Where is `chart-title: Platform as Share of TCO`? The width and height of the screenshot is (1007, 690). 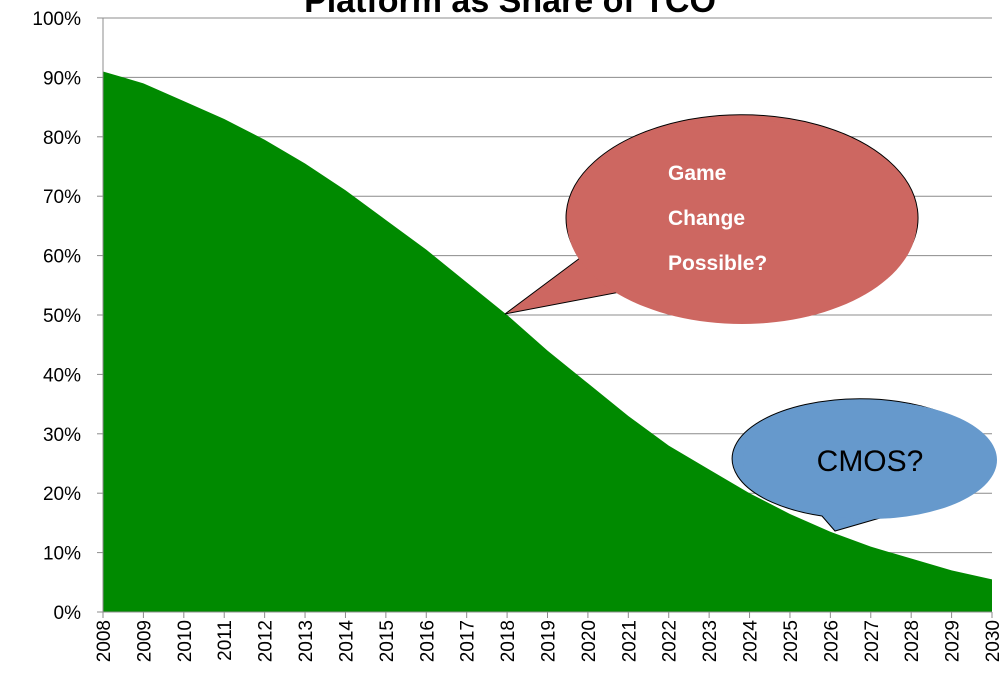 chart-title: Platform as Share of TCO is located at coordinates (510, 10).